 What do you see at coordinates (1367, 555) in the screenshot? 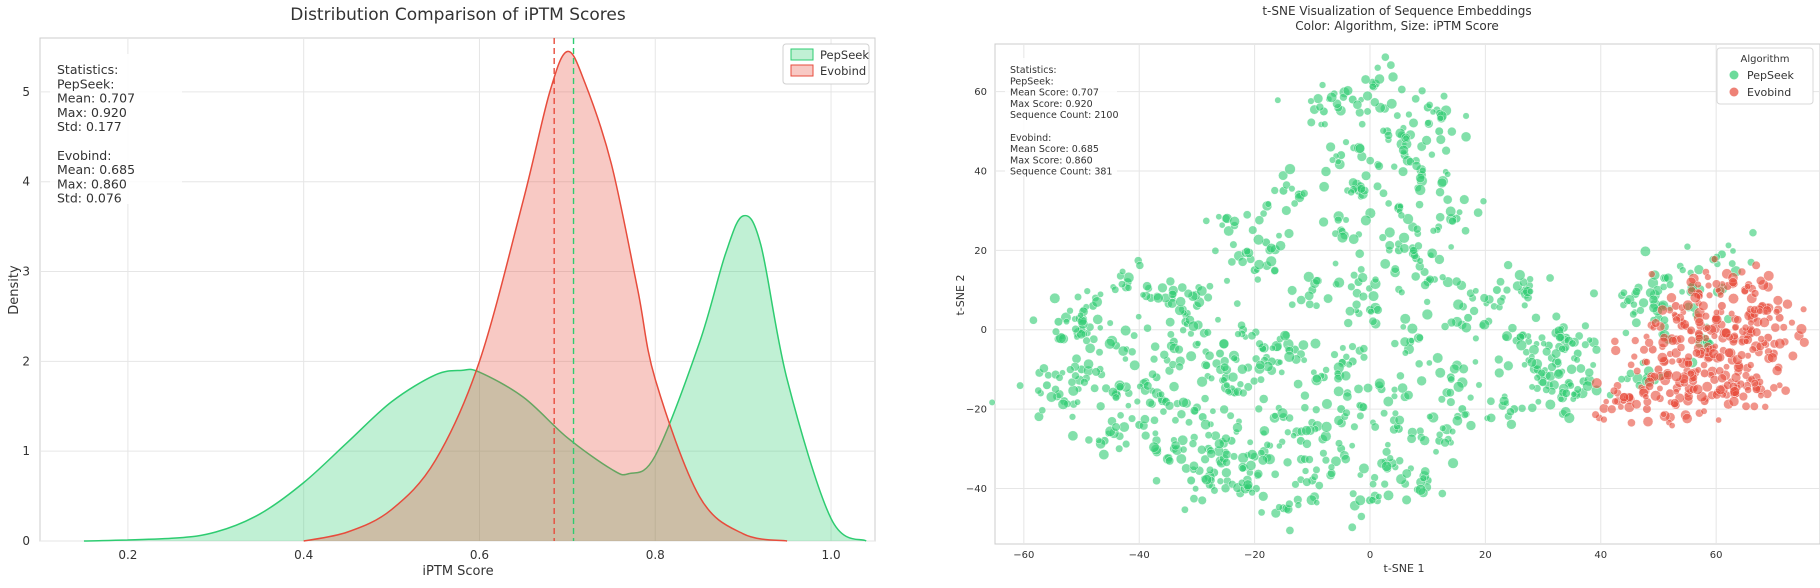
I see `tsne-x-ticks: −60 −40 −20 0 20 40 60` at bounding box center [1367, 555].